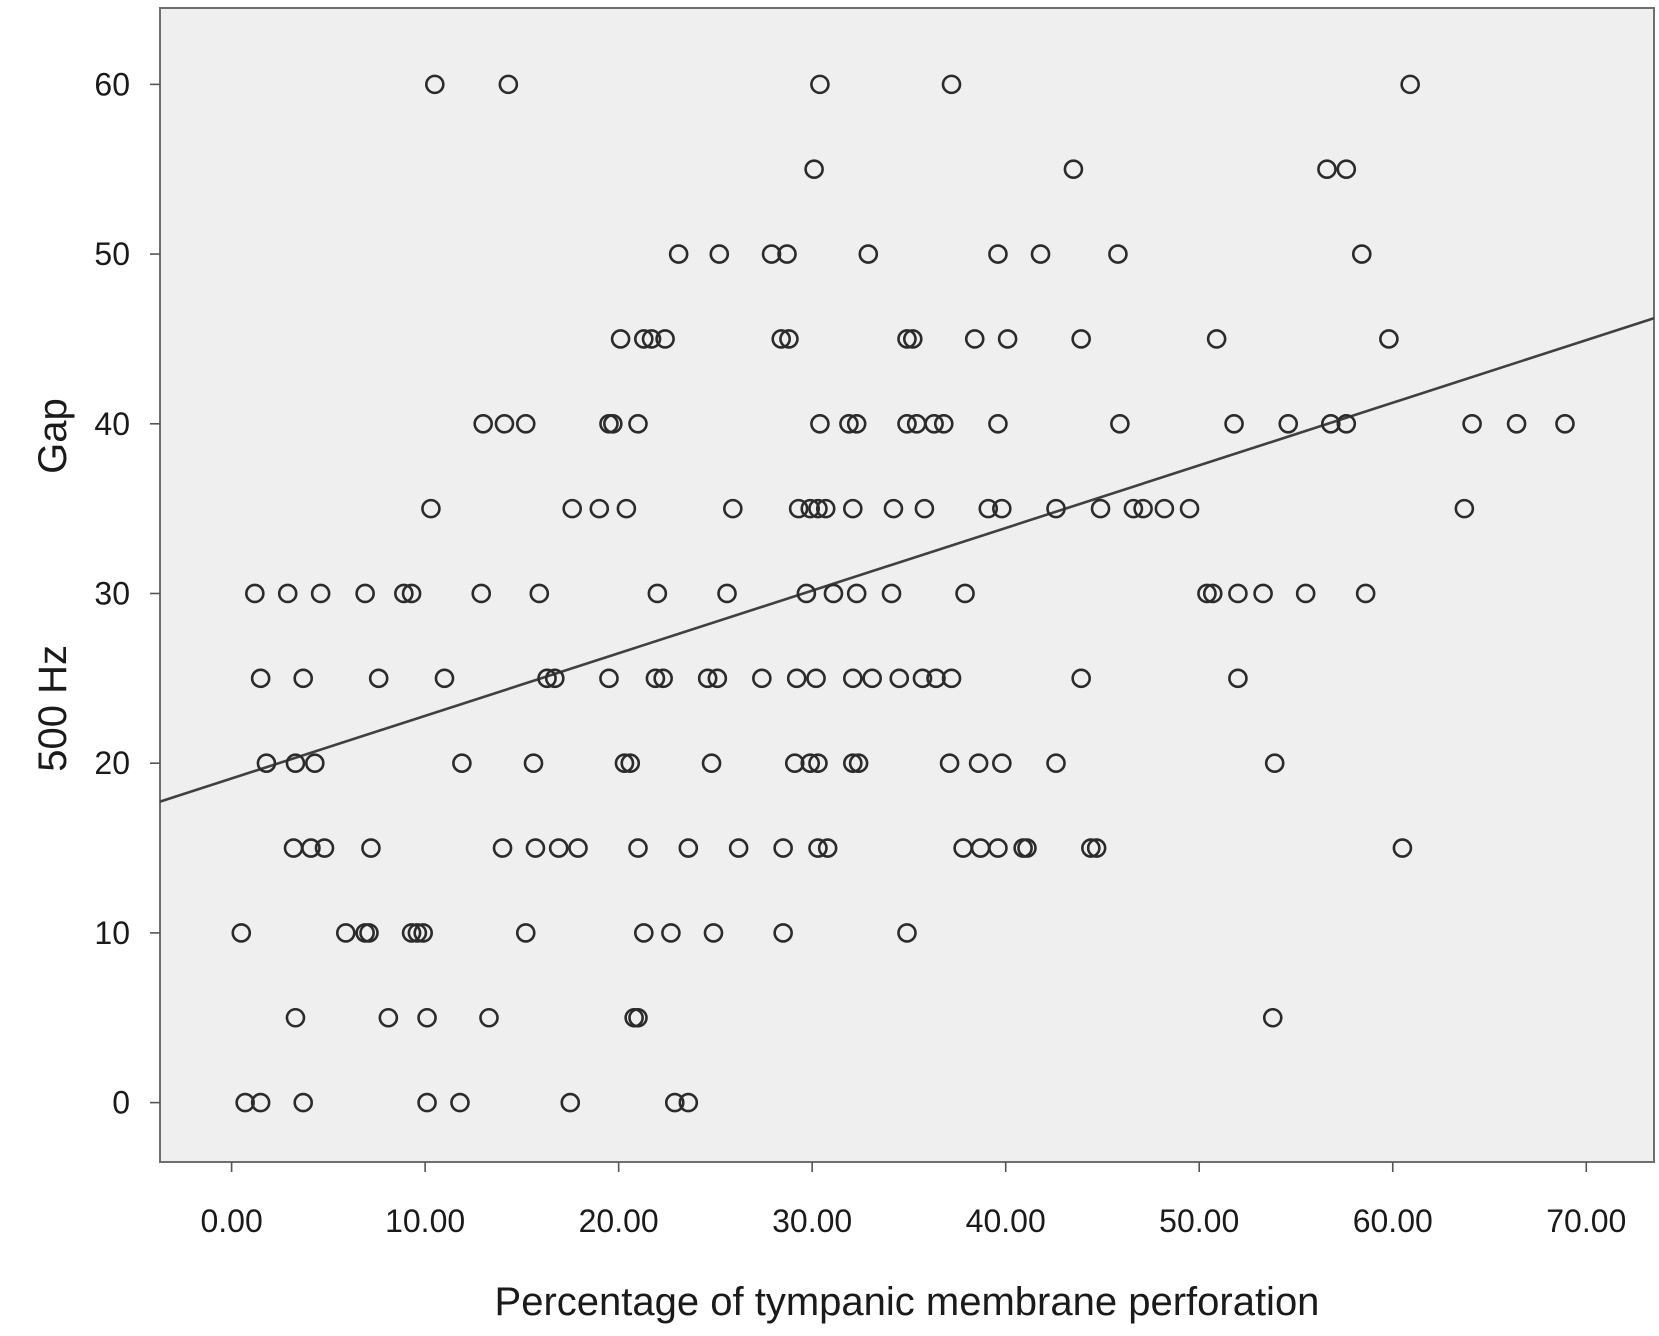  I want to click on y-tick-label: 0, so click(121, 1103).